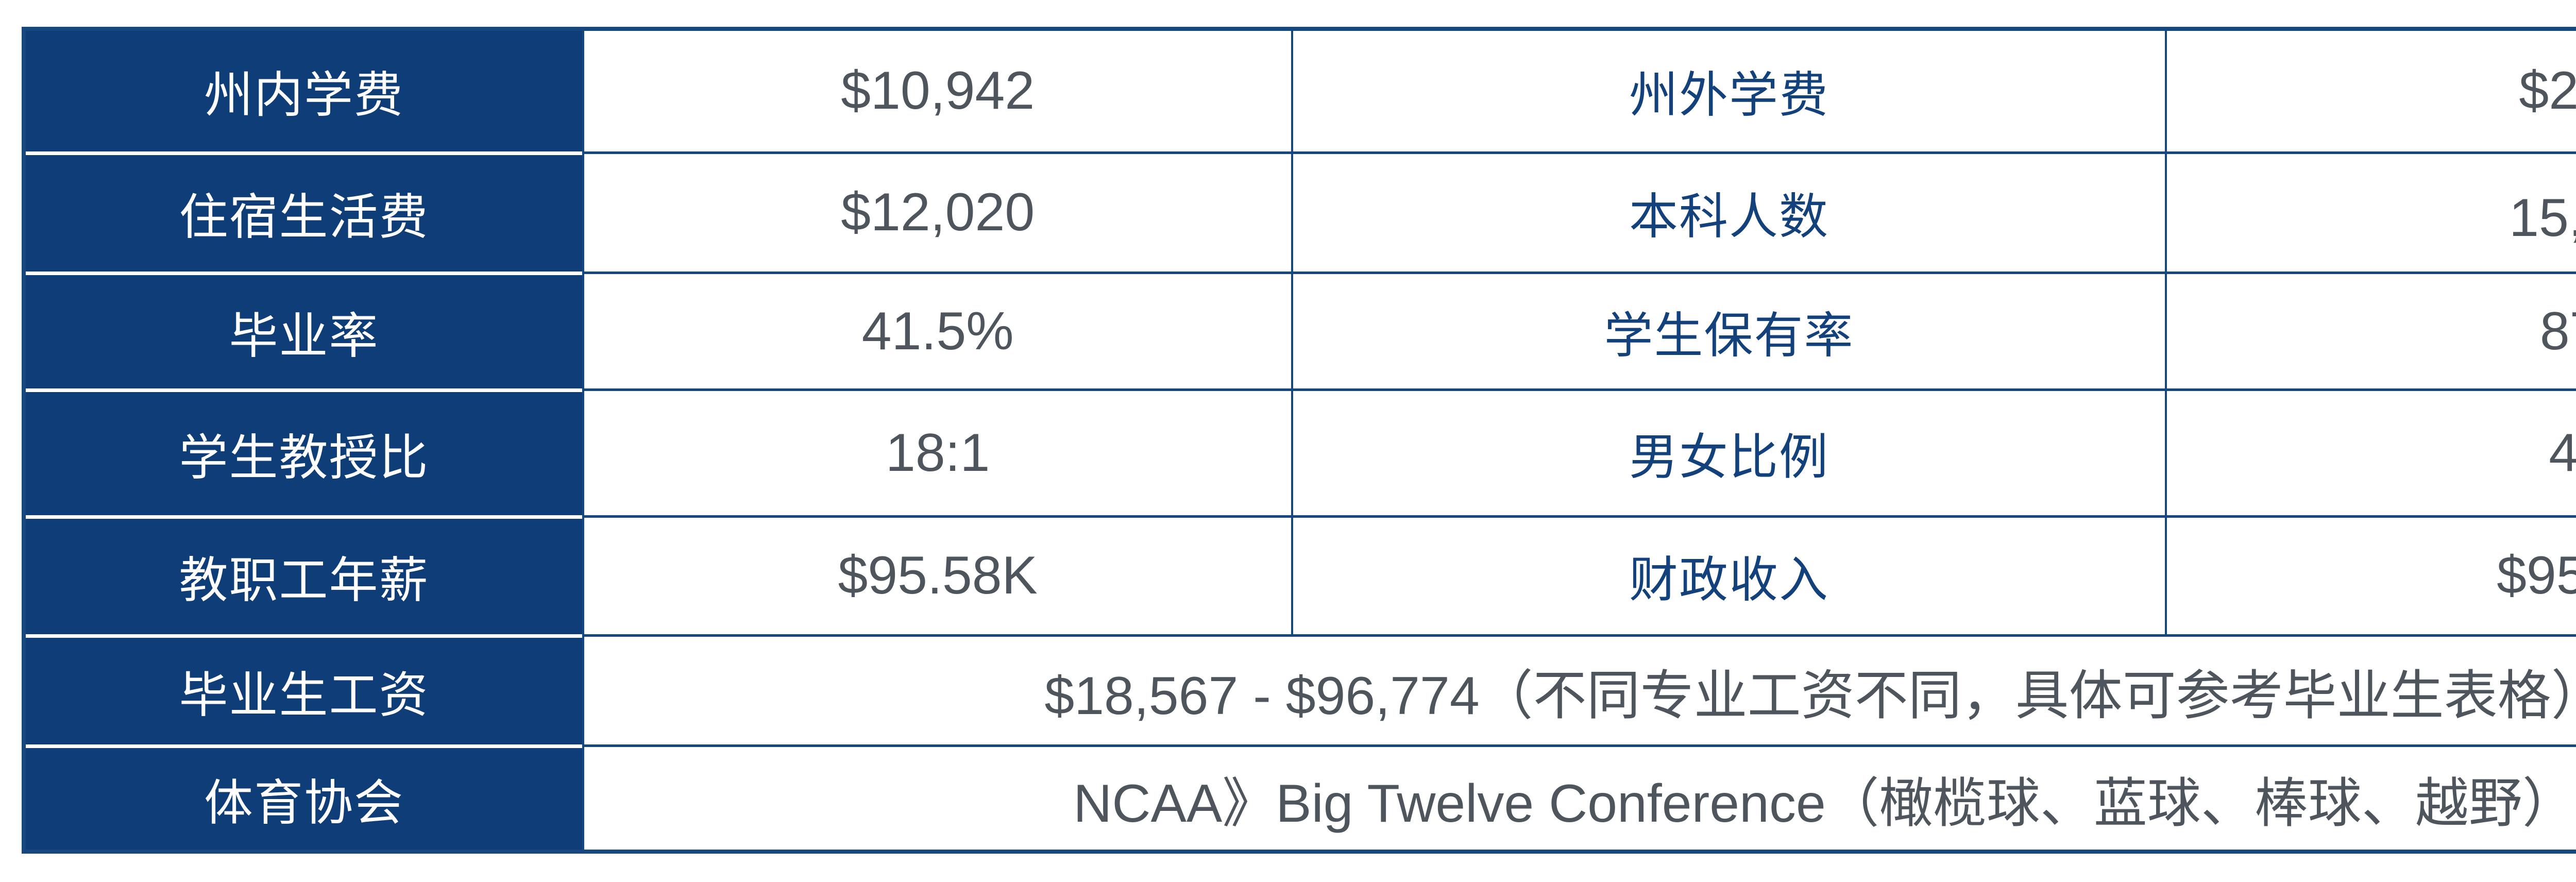 The image size is (2576, 882). I want to click on label-out-of-state-tuition: 州外学费, so click(1727, 91).